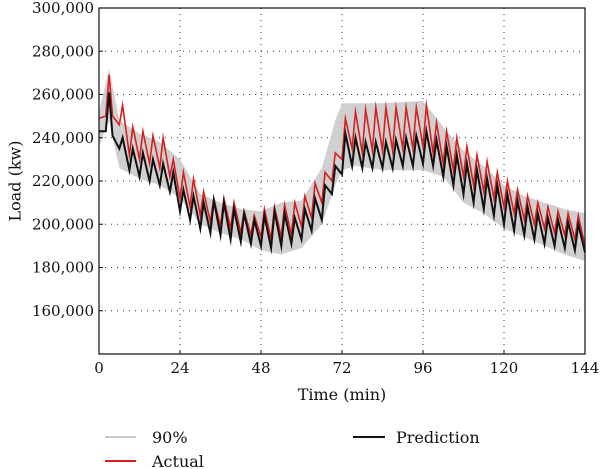 This screenshot has width=600, height=469. Describe the element at coordinates (504, 368) in the screenshot. I see `x-tick-label: 120` at that location.